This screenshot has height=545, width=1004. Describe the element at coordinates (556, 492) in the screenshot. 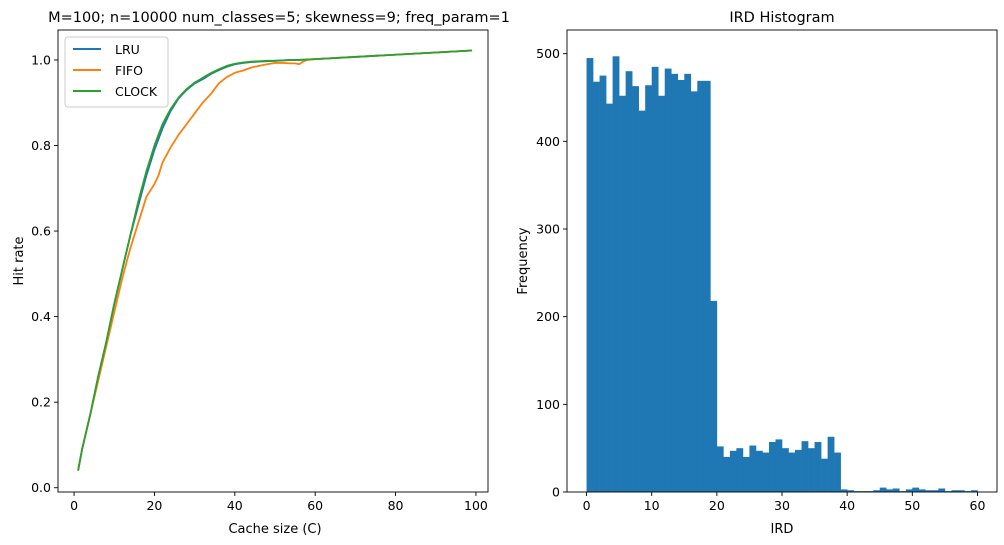

I see `y-tick-label: 0` at that location.